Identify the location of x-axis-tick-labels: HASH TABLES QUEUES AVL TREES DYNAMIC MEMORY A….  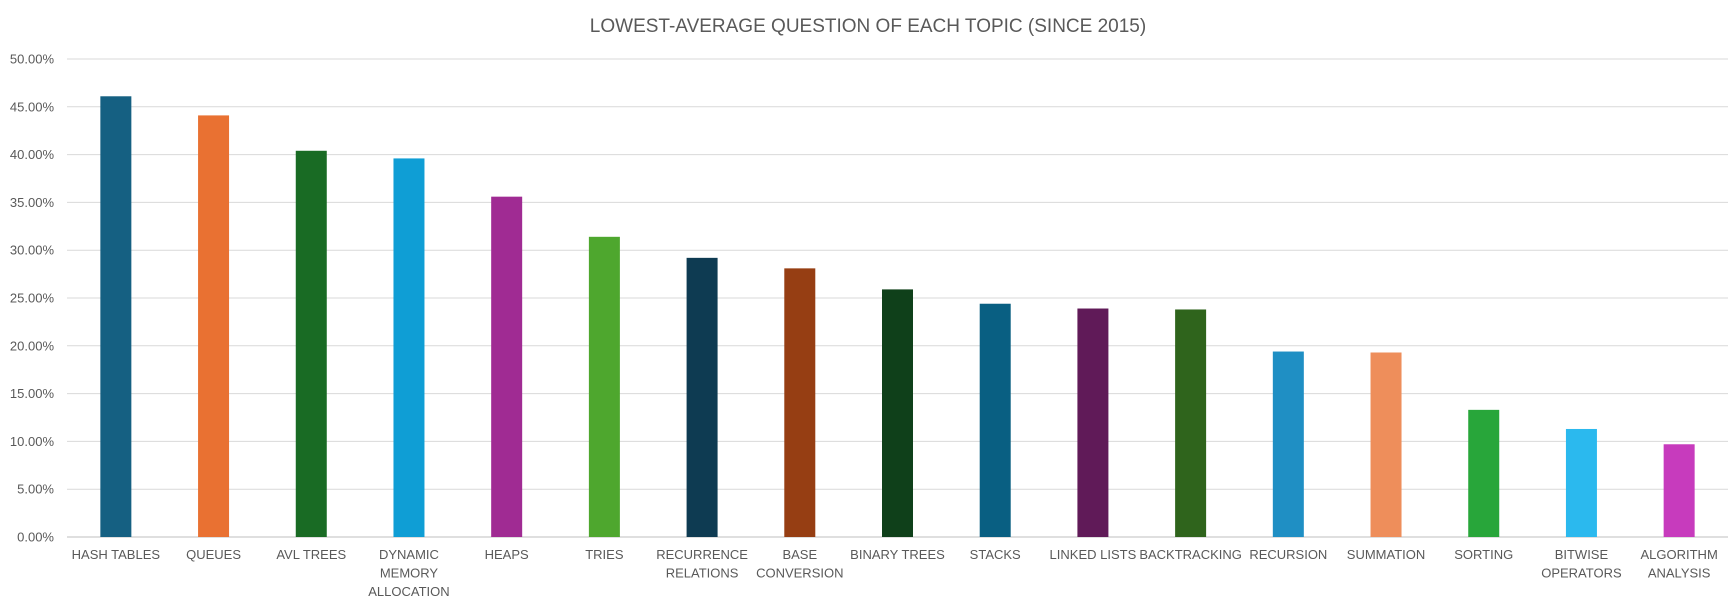
(895, 573).